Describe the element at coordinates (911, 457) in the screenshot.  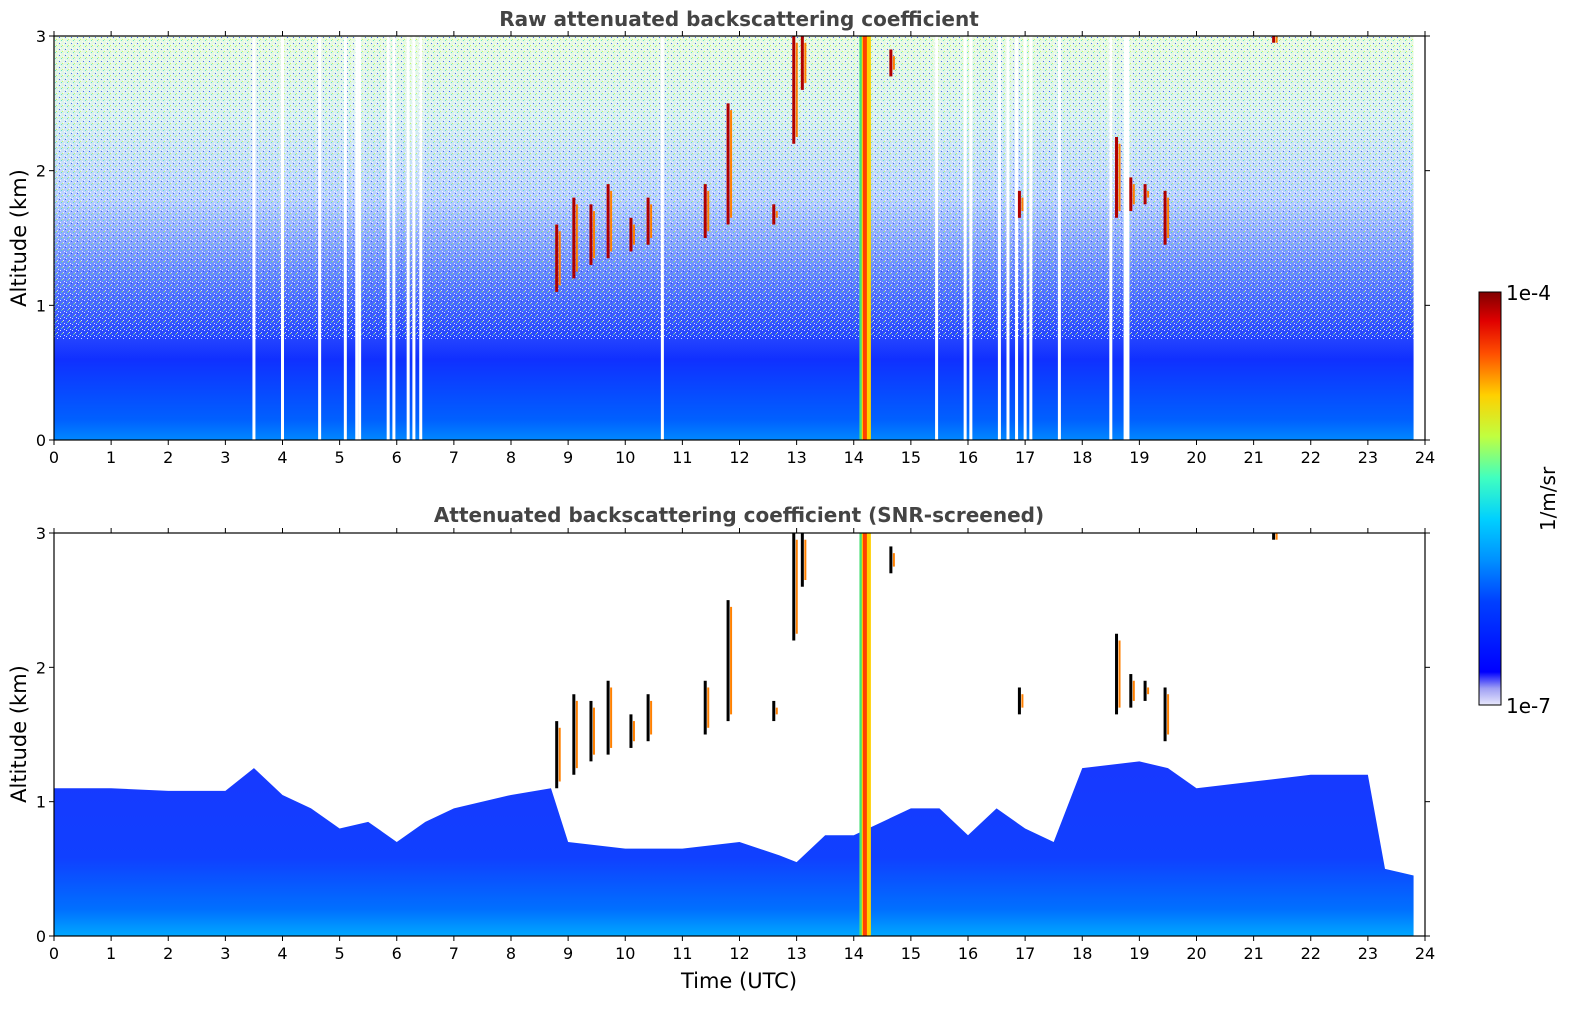
I see `x-tick-label: 15` at that location.